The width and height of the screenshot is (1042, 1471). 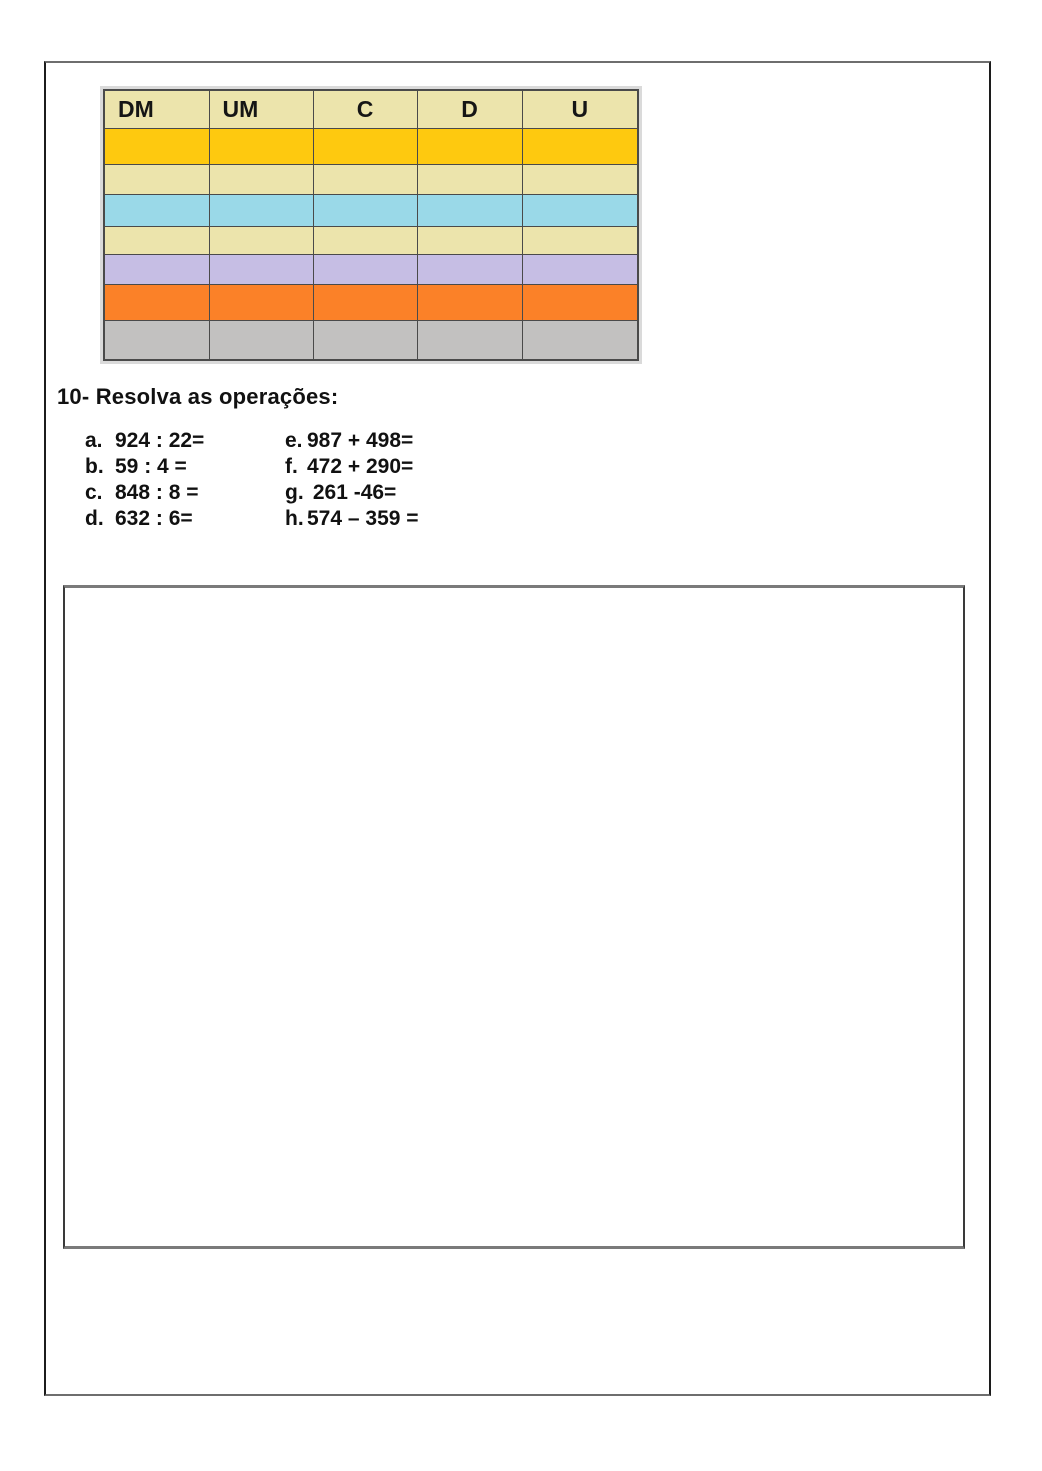 I want to click on place-value-table-body, so click(x=371, y=244).